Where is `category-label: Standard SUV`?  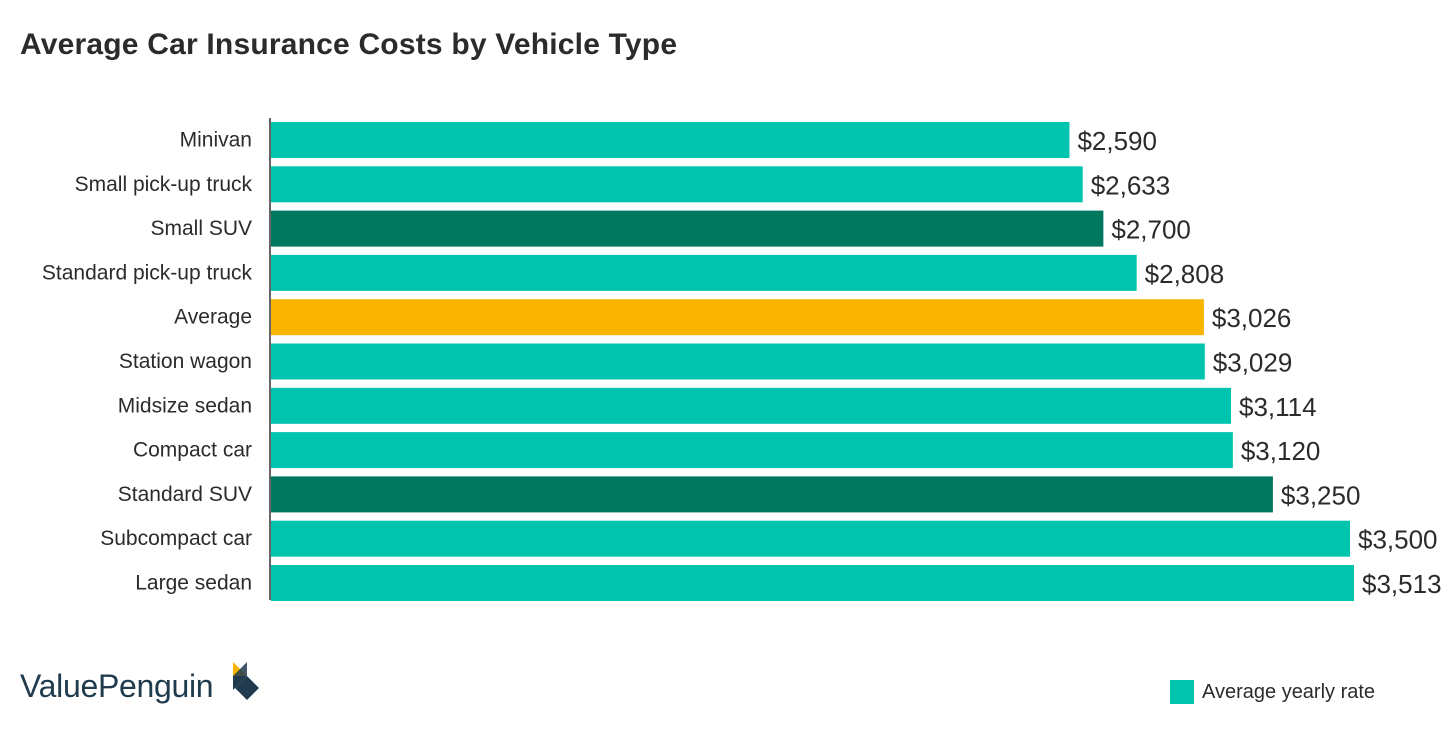 category-label: Standard SUV is located at coordinates (185, 494).